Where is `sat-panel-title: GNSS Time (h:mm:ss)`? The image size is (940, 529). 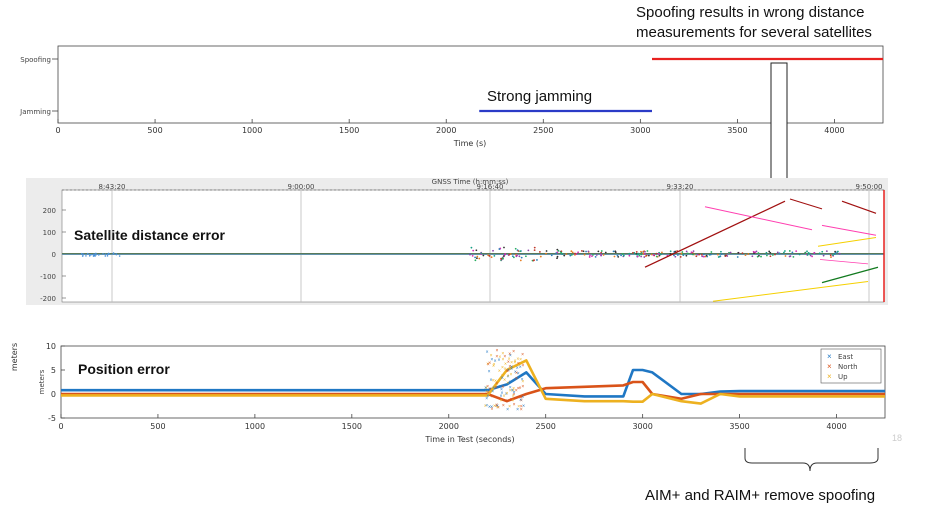
sat-panel-title: GNSS Time (h:mm:ss) is located at coordinates (470, 182).